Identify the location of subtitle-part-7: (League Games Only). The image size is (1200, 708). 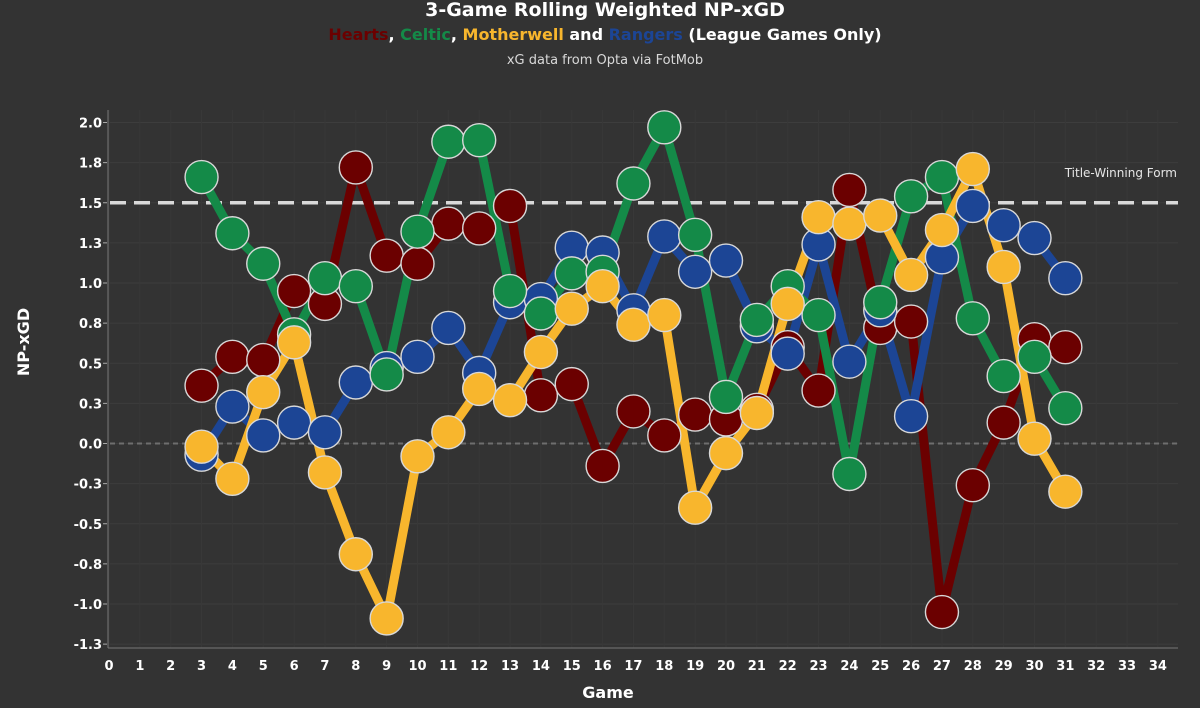
(782, 34).